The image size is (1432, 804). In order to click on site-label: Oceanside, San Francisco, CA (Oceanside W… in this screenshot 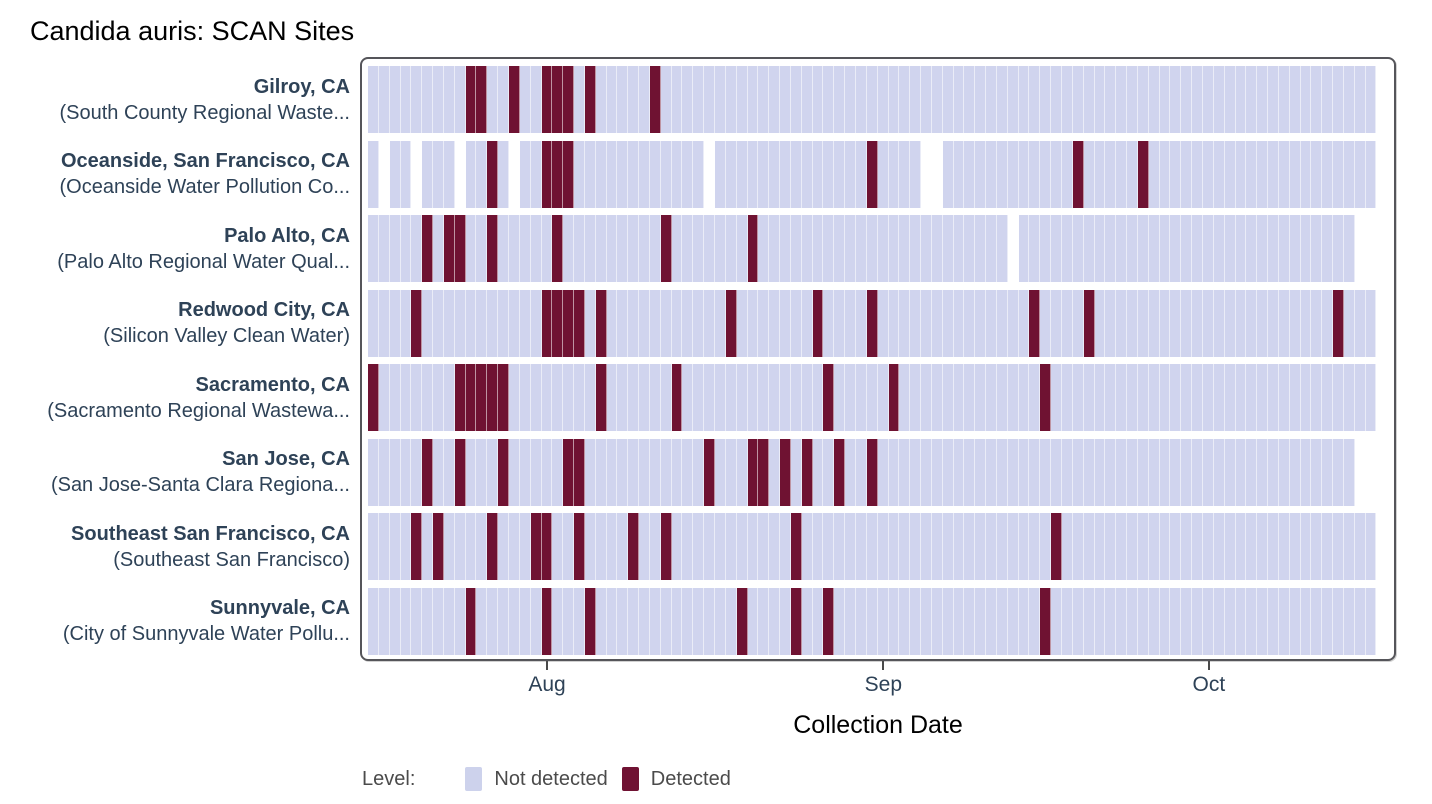, I will do `click(205, 174)`.